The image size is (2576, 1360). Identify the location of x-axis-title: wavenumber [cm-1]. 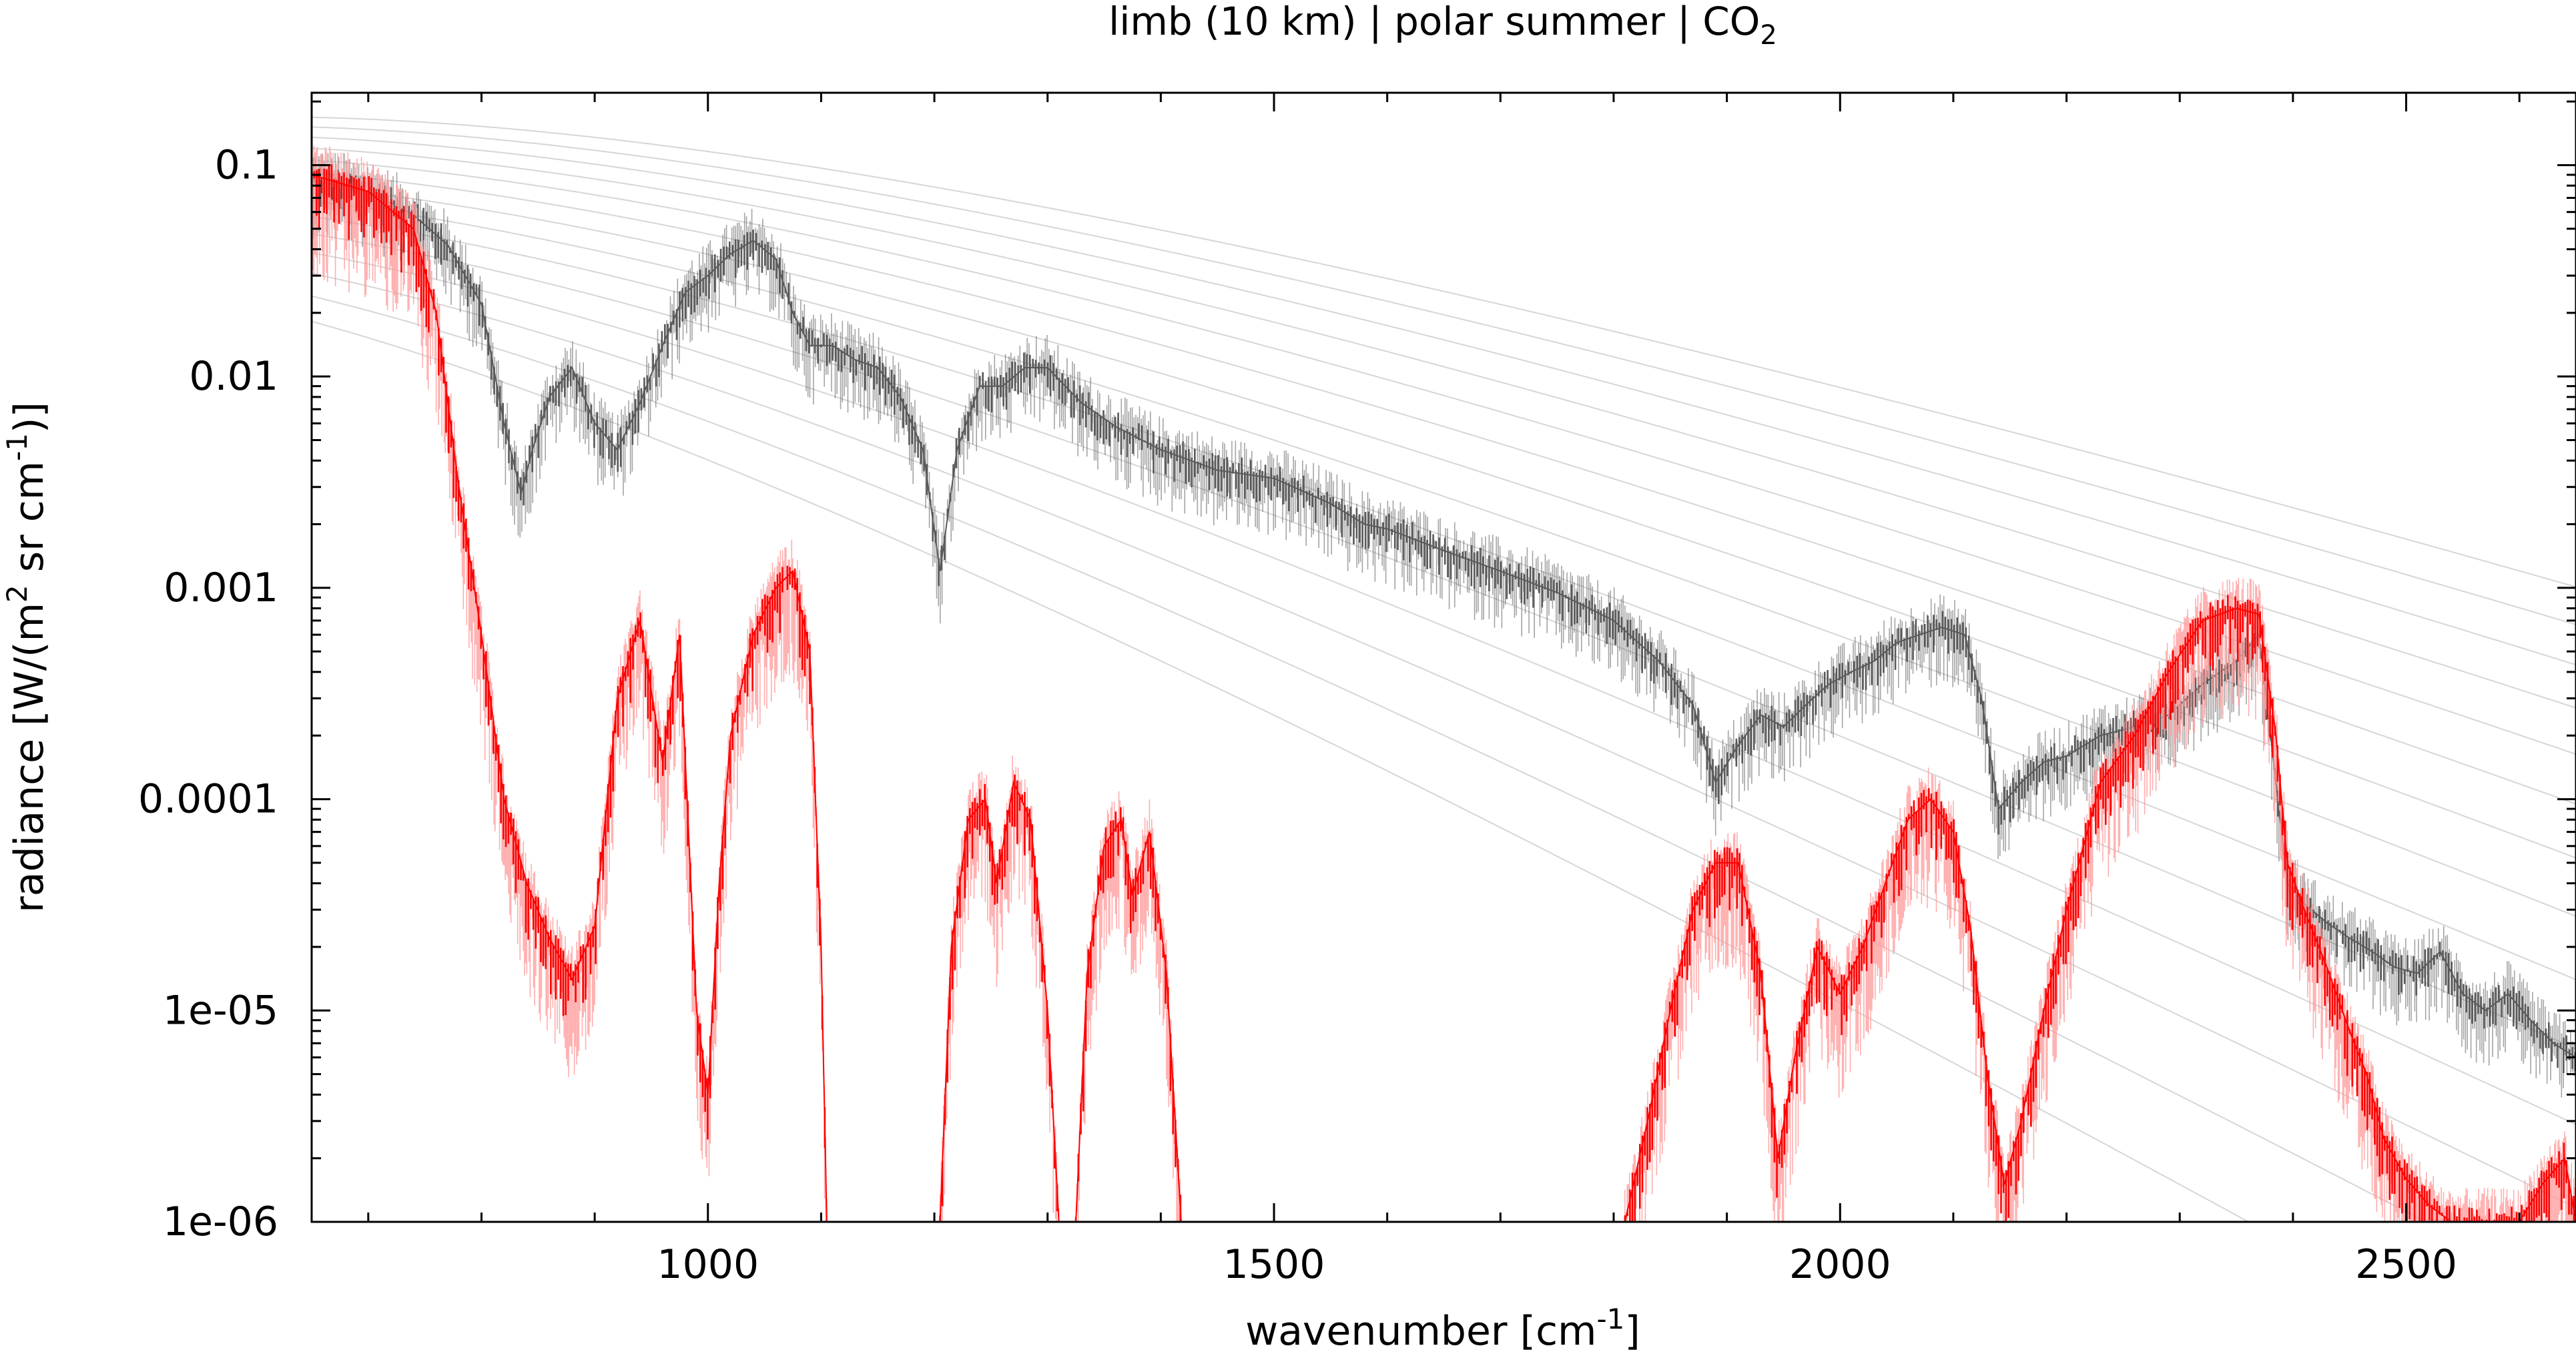
(1443, 1329).